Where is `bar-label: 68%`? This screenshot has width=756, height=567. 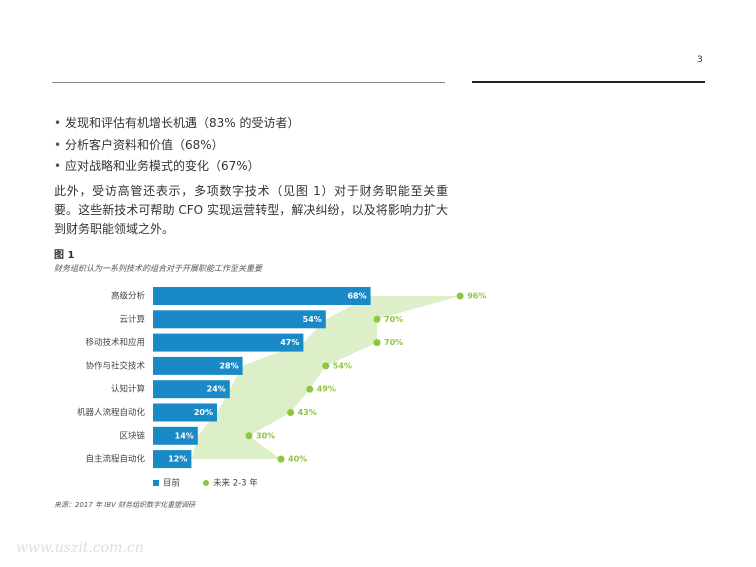 bar-label: 68% is located at coordinates (356, 296).